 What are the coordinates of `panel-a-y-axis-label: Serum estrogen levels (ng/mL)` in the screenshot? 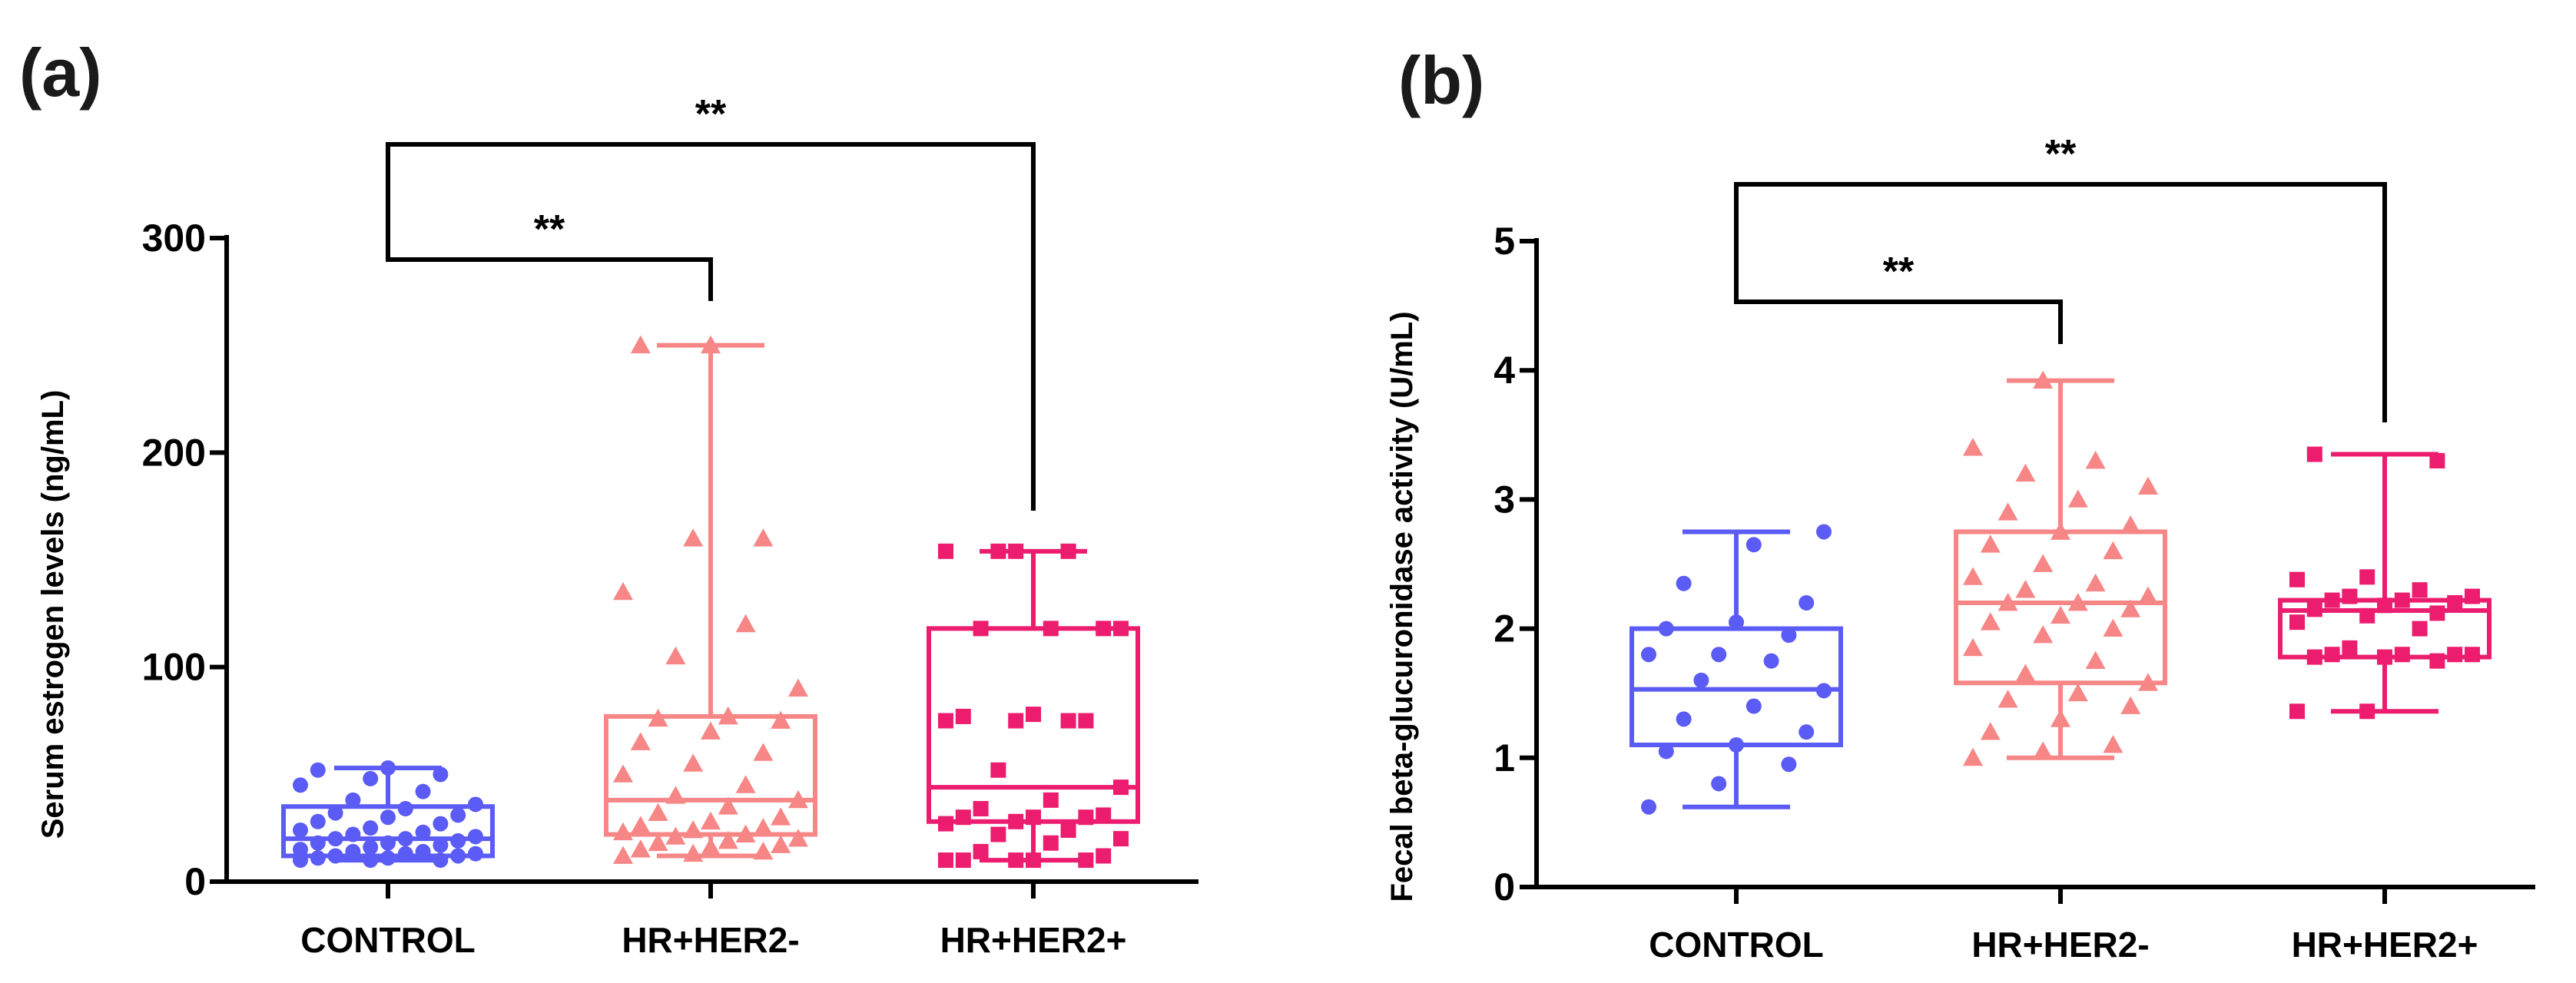 It's located at (53, 614).